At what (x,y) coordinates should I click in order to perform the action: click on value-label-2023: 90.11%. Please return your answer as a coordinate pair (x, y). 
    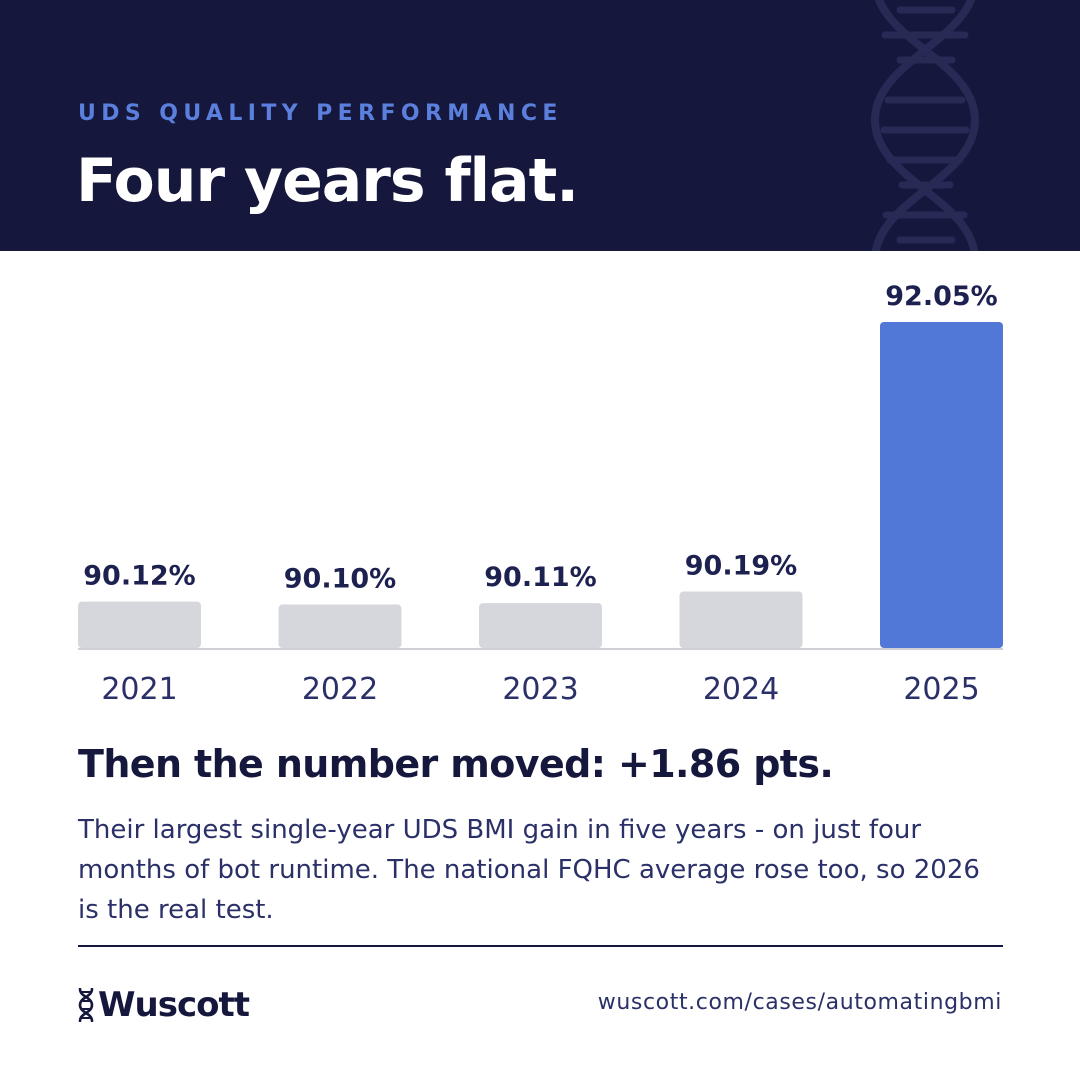
    Looking at the image, I should click on (540, 577).